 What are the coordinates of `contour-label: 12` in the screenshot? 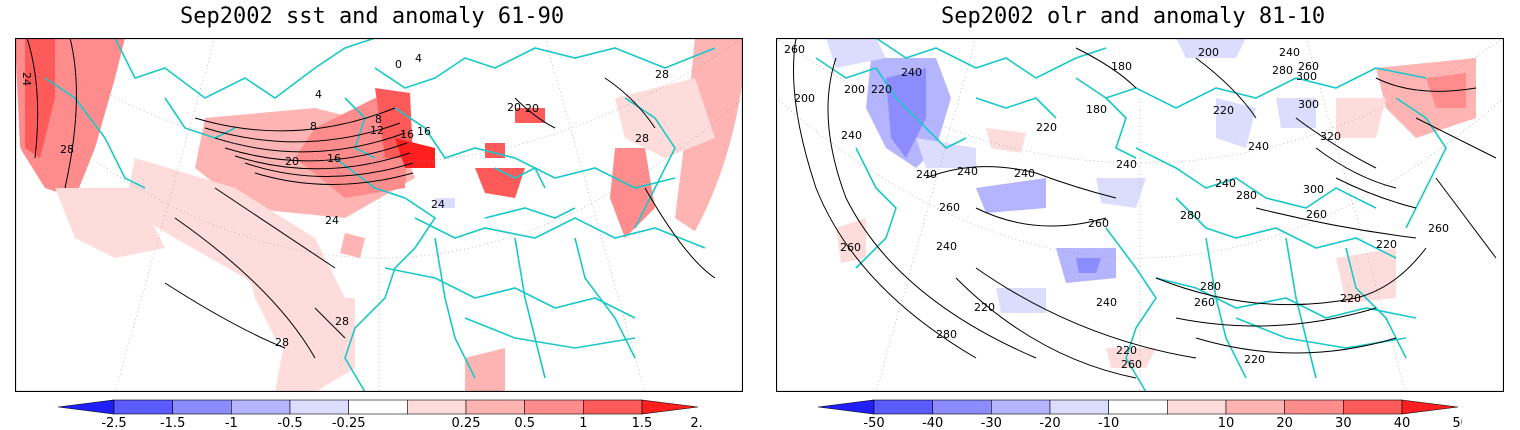 It's located at (377, 130).